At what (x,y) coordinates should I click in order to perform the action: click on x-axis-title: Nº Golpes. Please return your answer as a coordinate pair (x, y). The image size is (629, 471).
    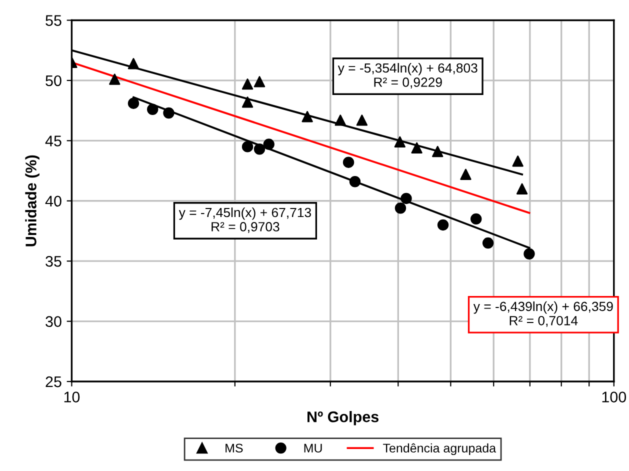
    Looking at the image, I should click on (343, 418).